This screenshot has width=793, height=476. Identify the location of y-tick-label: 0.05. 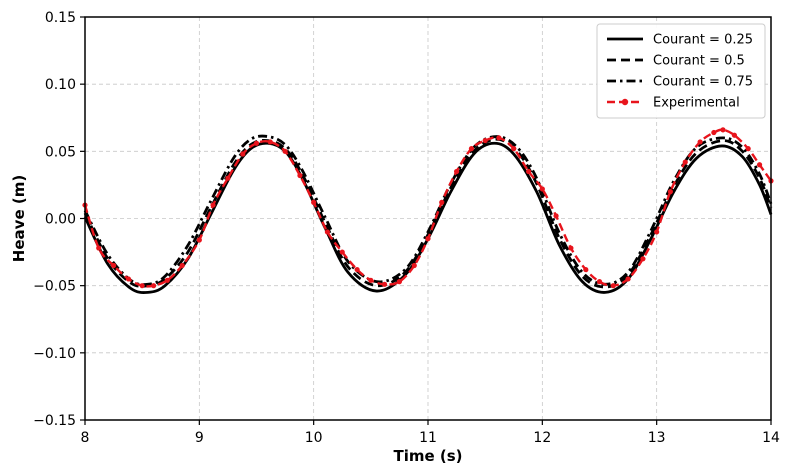
(60, 152).